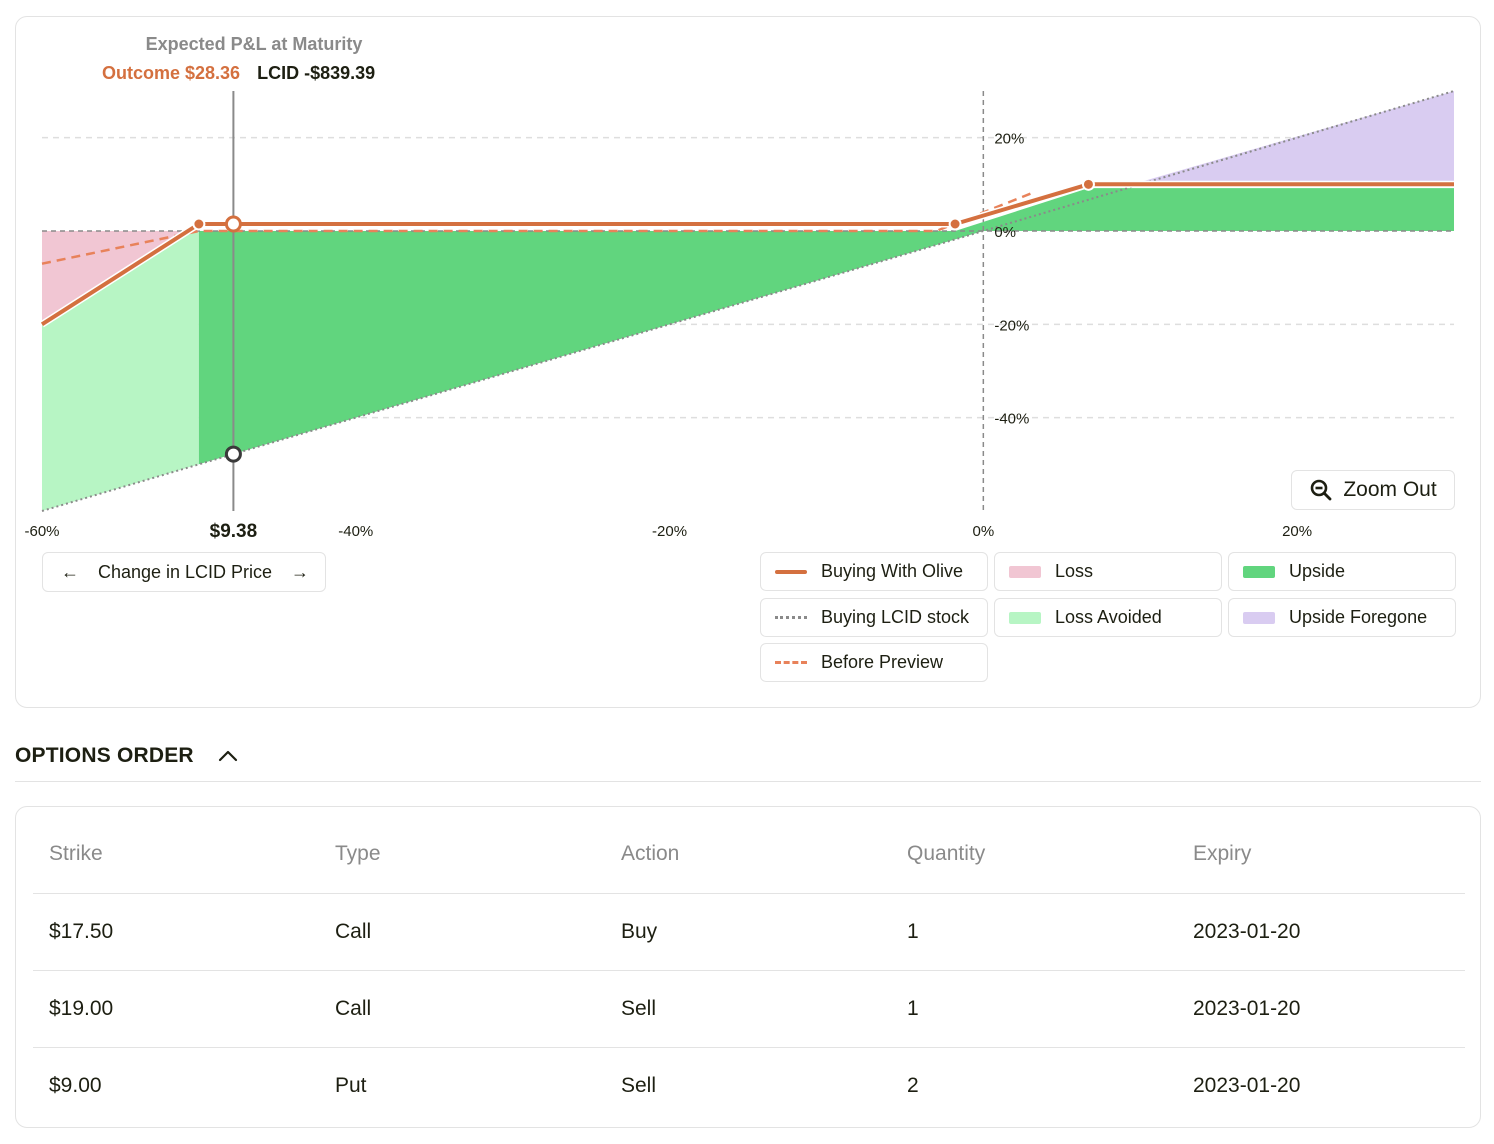 The image size is (1494, 1144). I want to click on table-header-row: Strike Type Action Quantity Expiry, so click(749, 854).